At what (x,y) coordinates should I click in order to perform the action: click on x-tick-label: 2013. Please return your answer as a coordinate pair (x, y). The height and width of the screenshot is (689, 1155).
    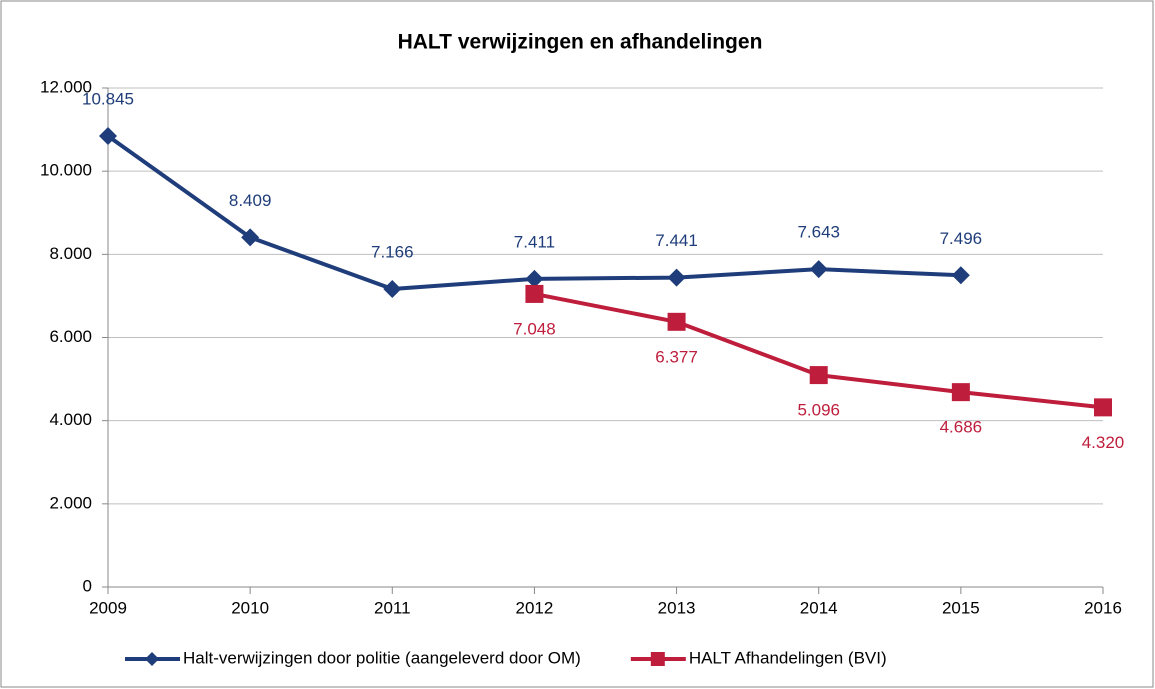
    Looking at the image, I should click on (677, 607).